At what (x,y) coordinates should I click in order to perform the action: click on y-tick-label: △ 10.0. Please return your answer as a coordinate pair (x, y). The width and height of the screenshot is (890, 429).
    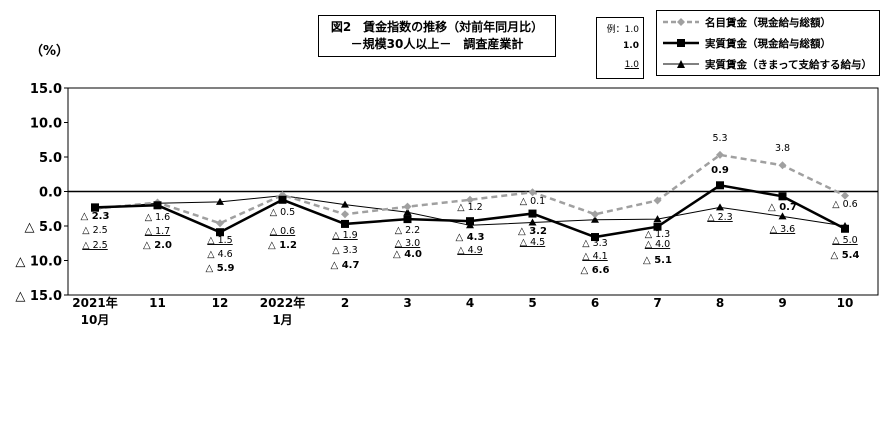
    Looking at the image, I should click on (38, 262).